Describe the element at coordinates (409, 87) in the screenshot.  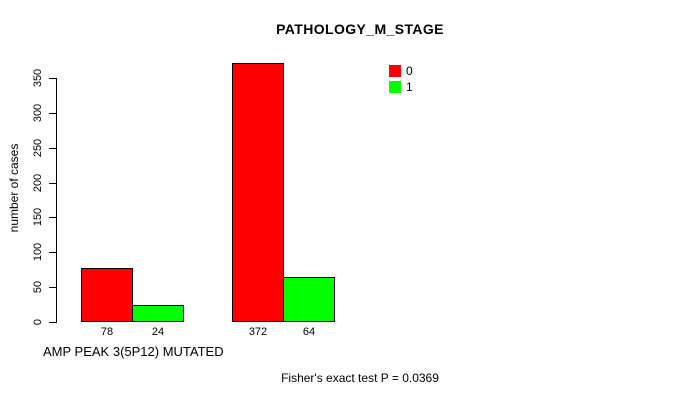
I see `legend-label: 1` at that location.